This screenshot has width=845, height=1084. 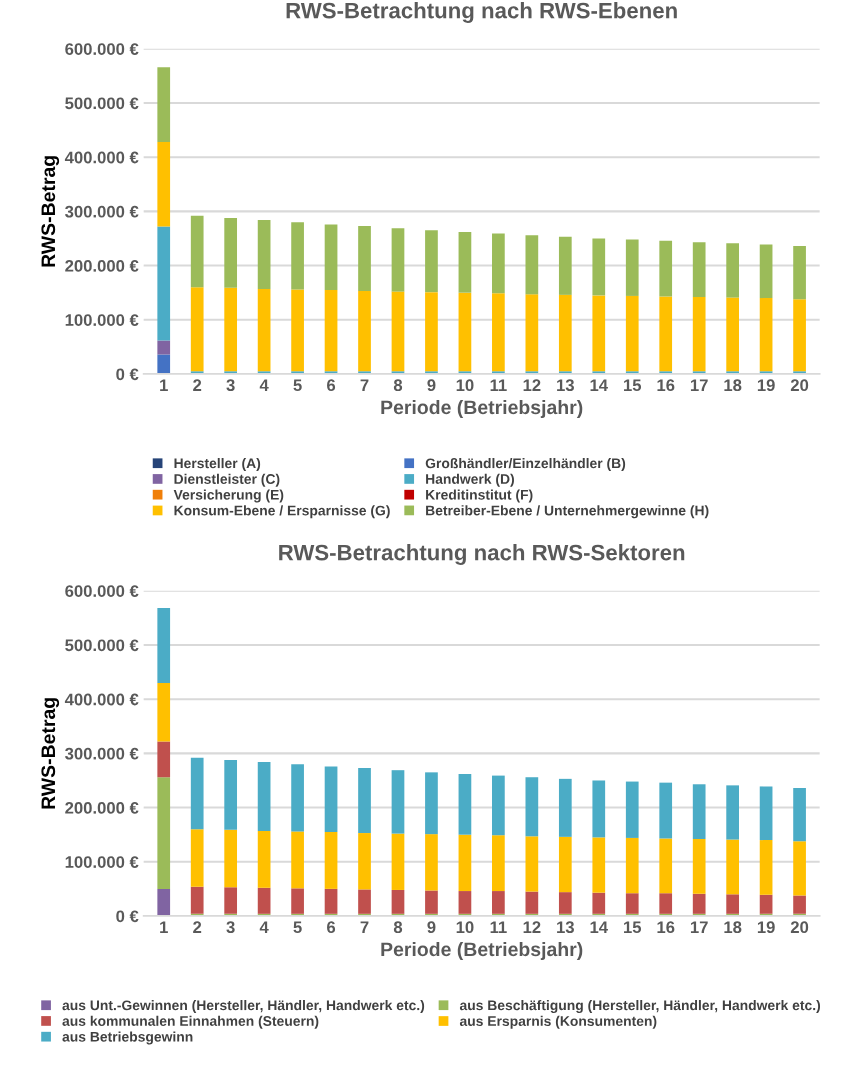 I want to click on chart-title: RWS-Betrachtung nach RWS-Sektoren, so click(x=482, y=554).